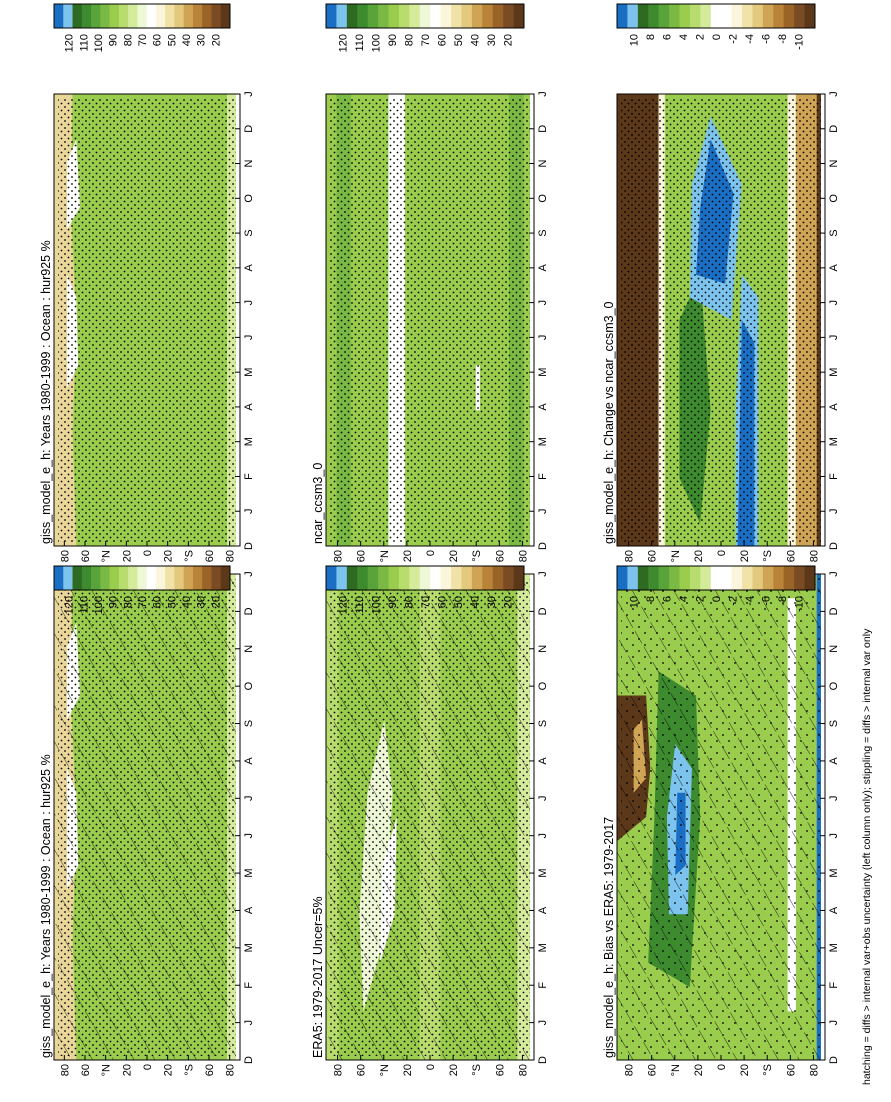  I want to click on panel-title: ncar_ccsm3_0, so click(318, 503).